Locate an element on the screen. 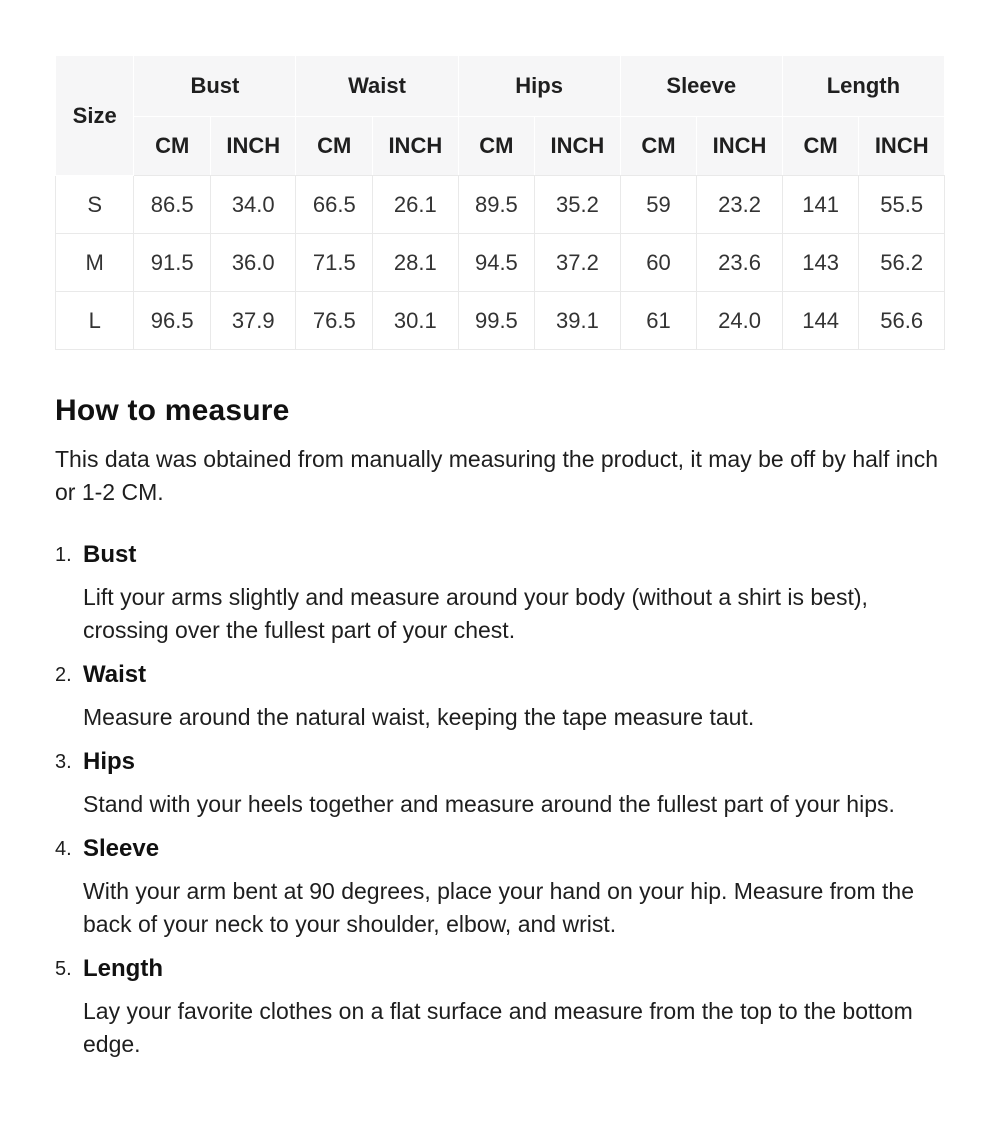  value-cell: 36.0 is located at coordinates (253, 262).